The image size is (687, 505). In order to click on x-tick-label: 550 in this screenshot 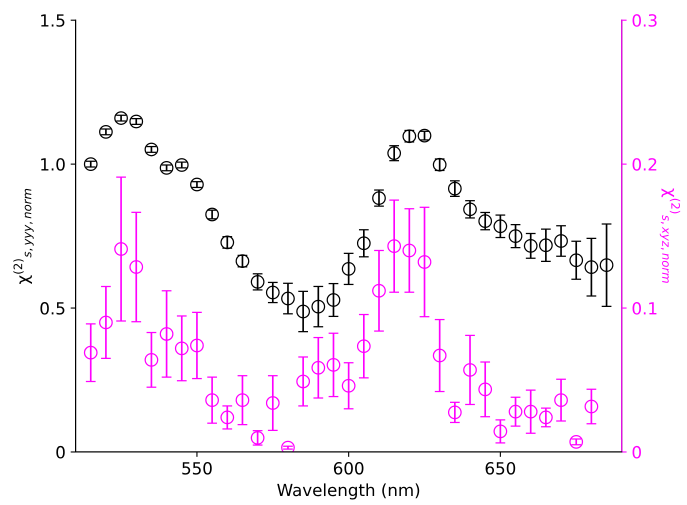, I will do `click(197, 468)`.